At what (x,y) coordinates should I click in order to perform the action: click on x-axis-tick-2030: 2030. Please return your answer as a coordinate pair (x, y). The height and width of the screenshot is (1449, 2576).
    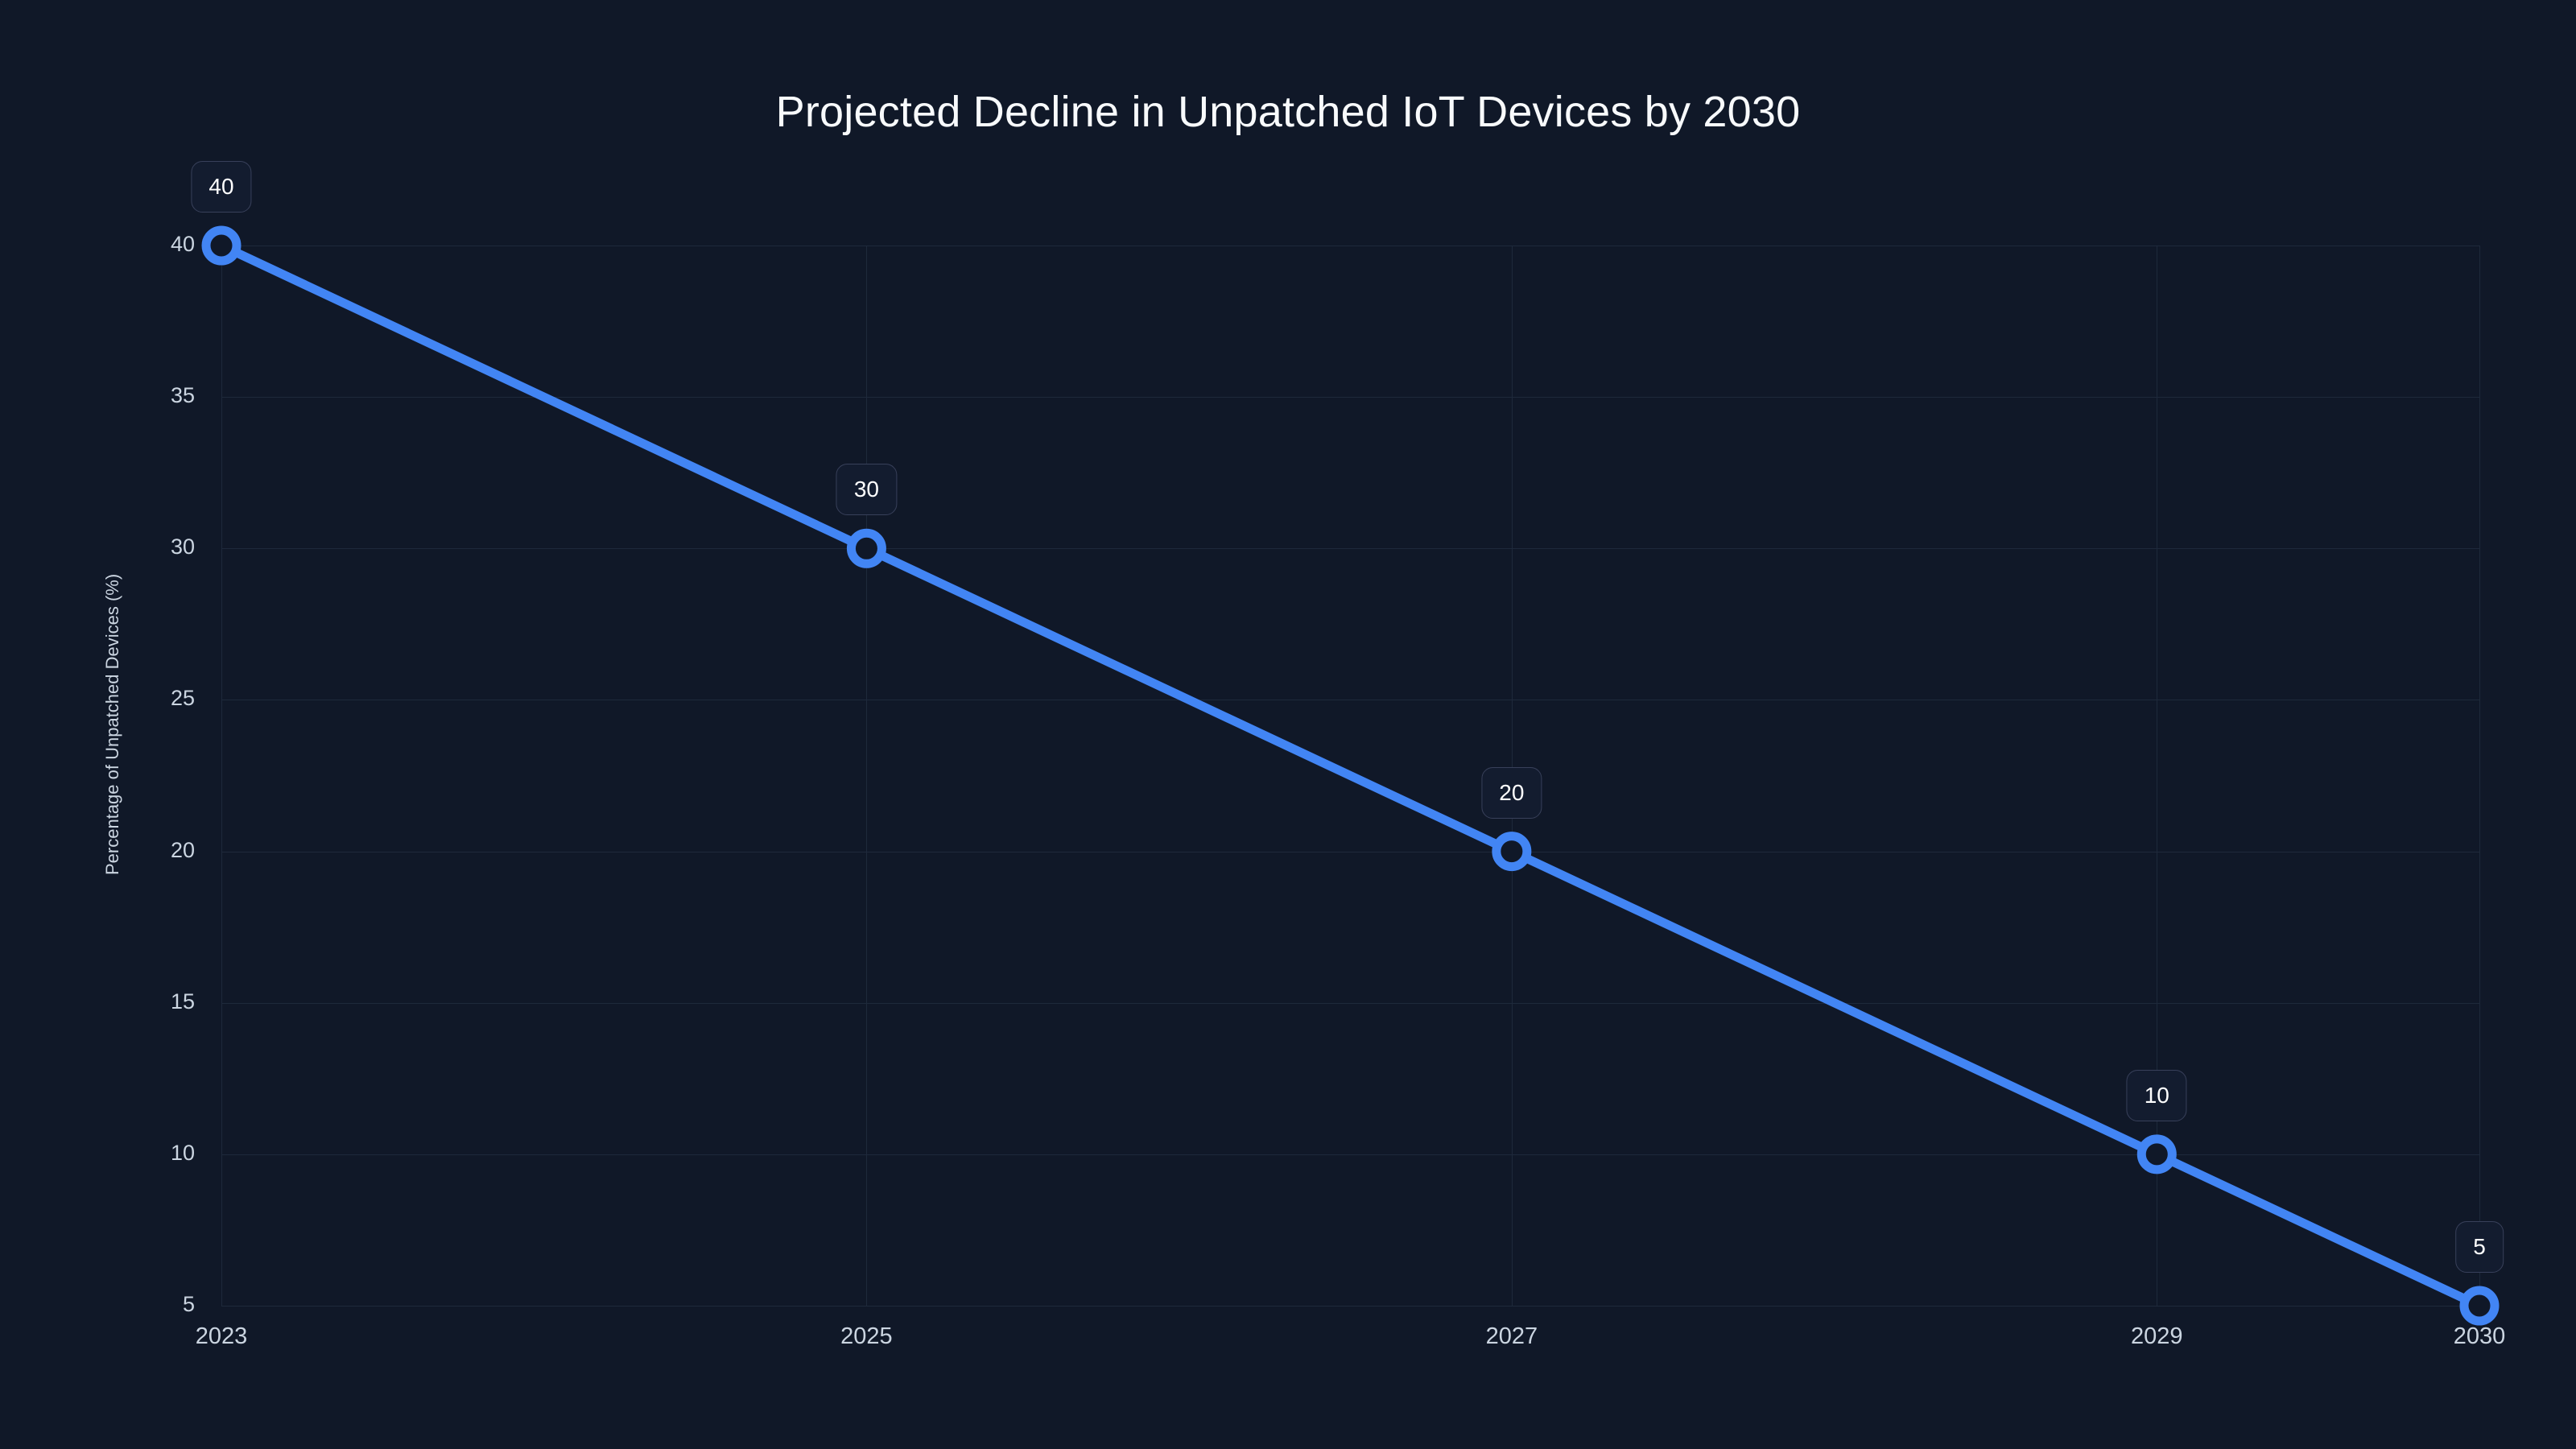
    Looking at the image, I should click on (2479, 1336).